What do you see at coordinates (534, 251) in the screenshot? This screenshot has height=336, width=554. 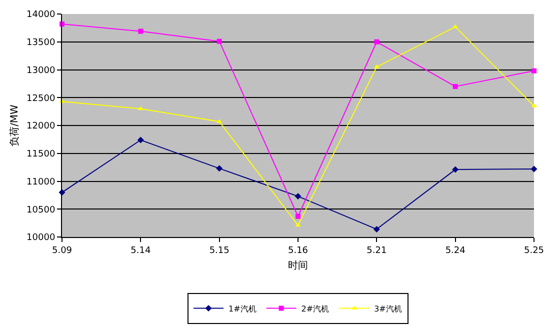 I see `x-tick-label: 5.25` at bounding box center [534, 251].